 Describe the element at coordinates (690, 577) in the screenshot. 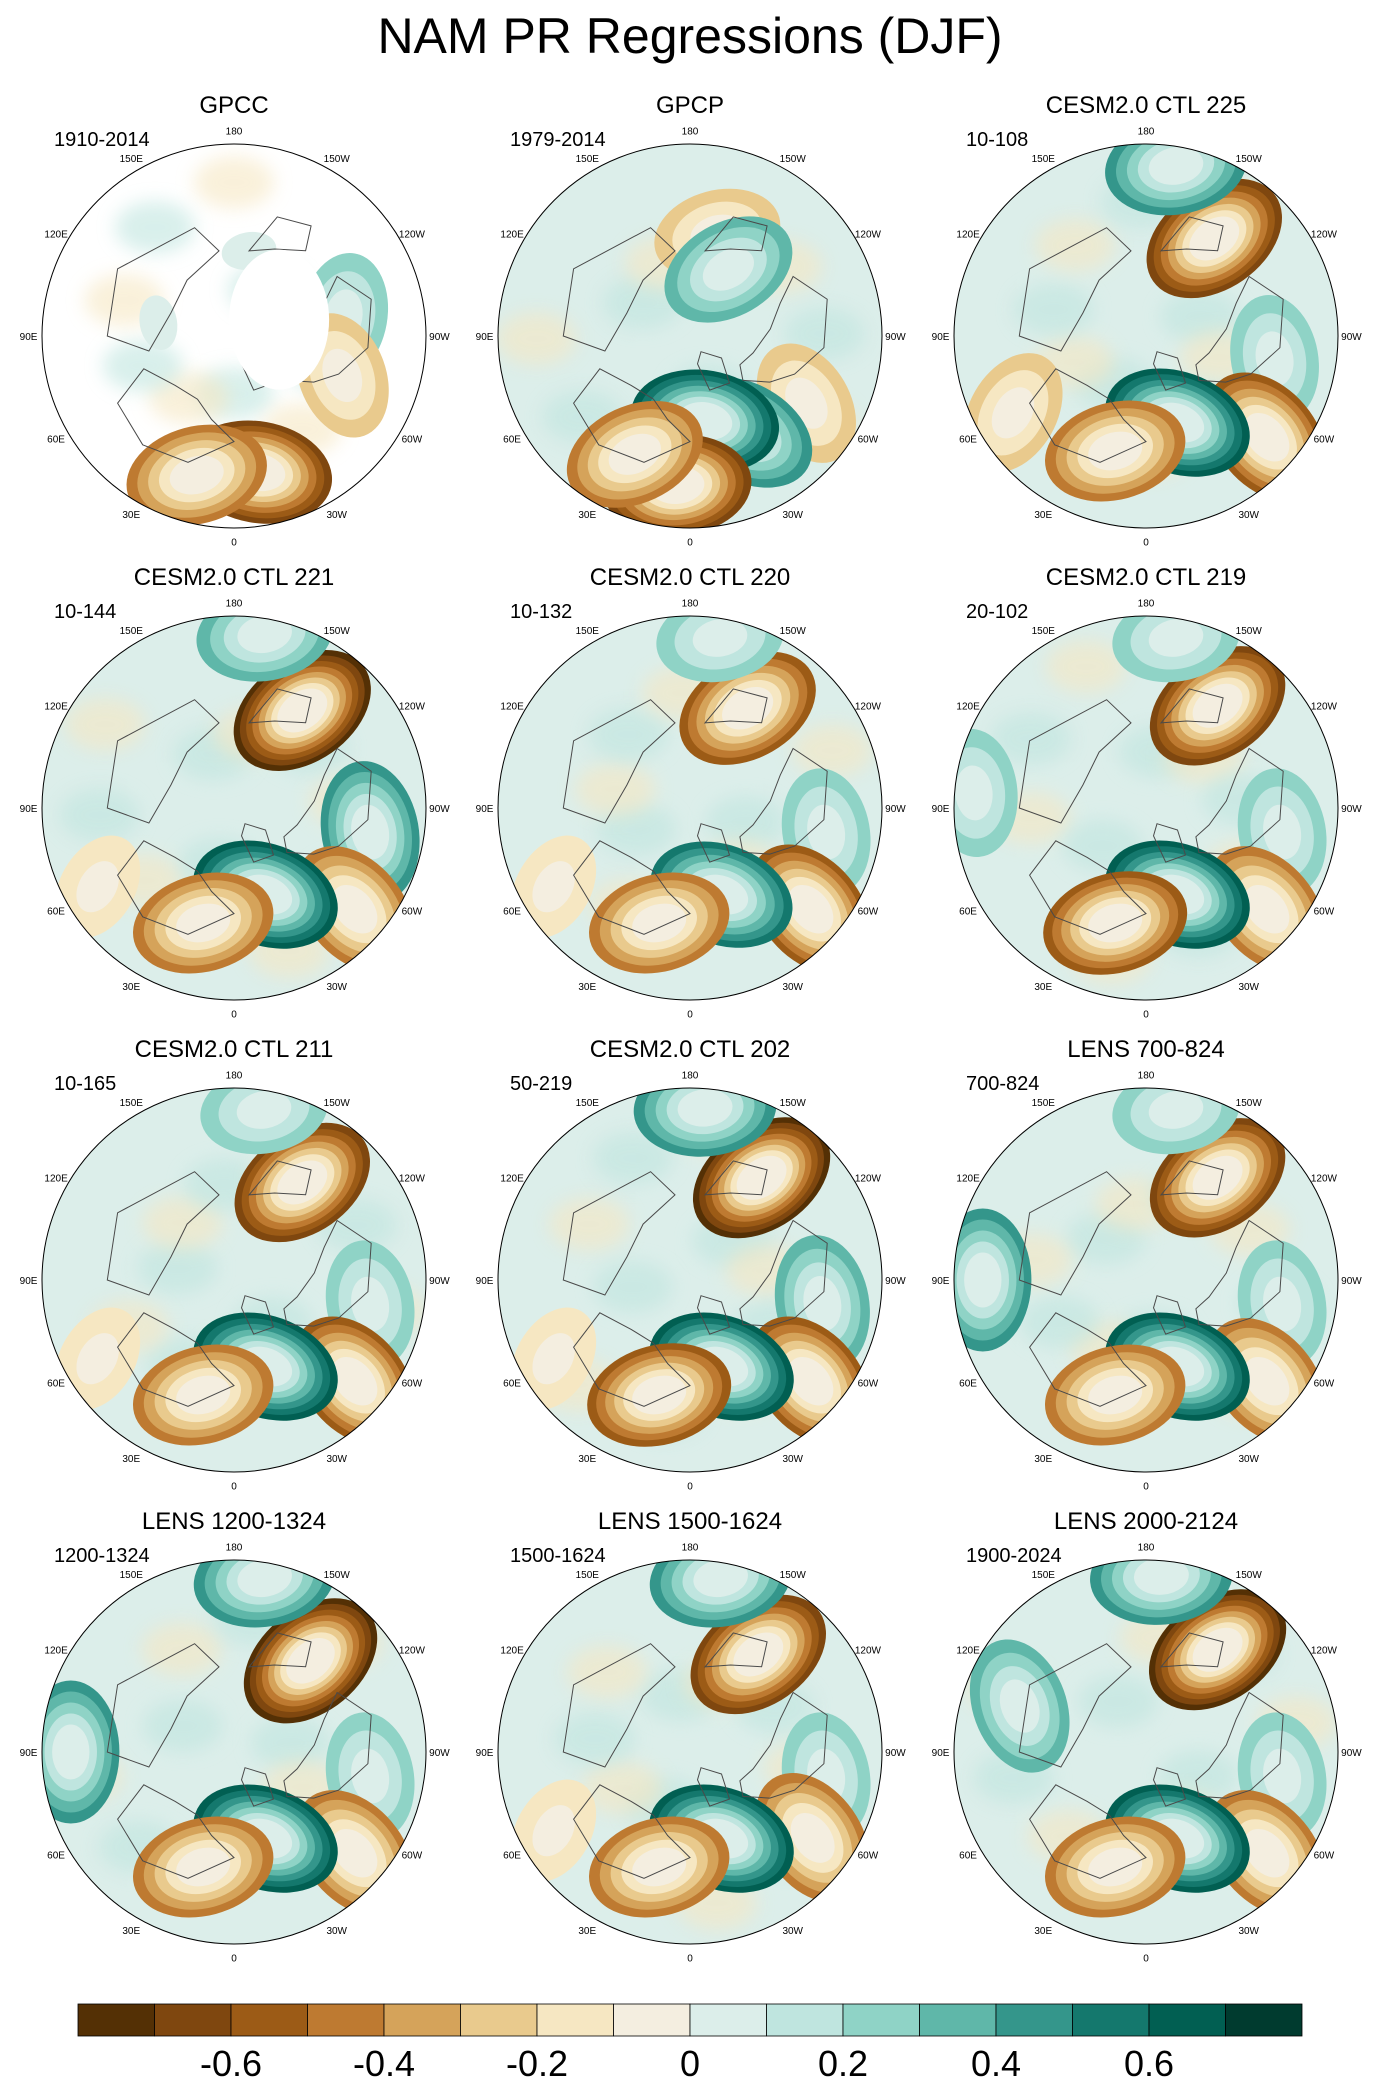

I see `panel-title: CESM2.0 CTL 220` at that location.